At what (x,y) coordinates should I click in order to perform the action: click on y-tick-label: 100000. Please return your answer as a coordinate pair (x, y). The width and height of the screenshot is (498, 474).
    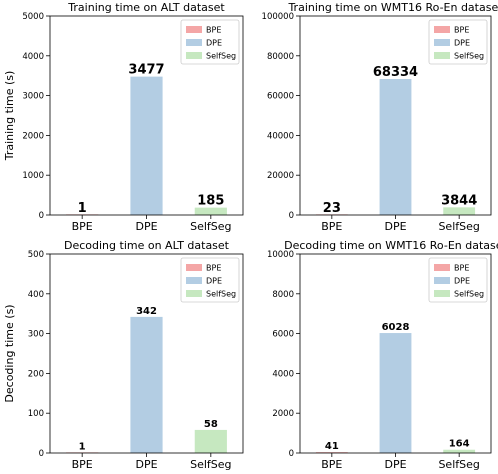
    Looking at the image, I should click on (278, 17).